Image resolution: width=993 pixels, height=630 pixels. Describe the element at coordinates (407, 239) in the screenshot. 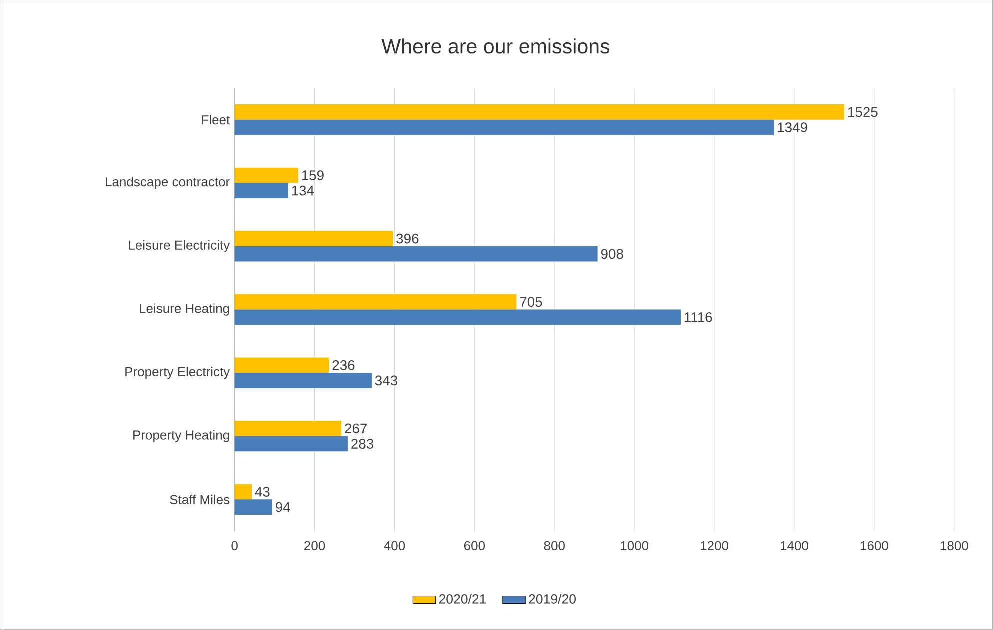

I see `data-label: 396` at that location.